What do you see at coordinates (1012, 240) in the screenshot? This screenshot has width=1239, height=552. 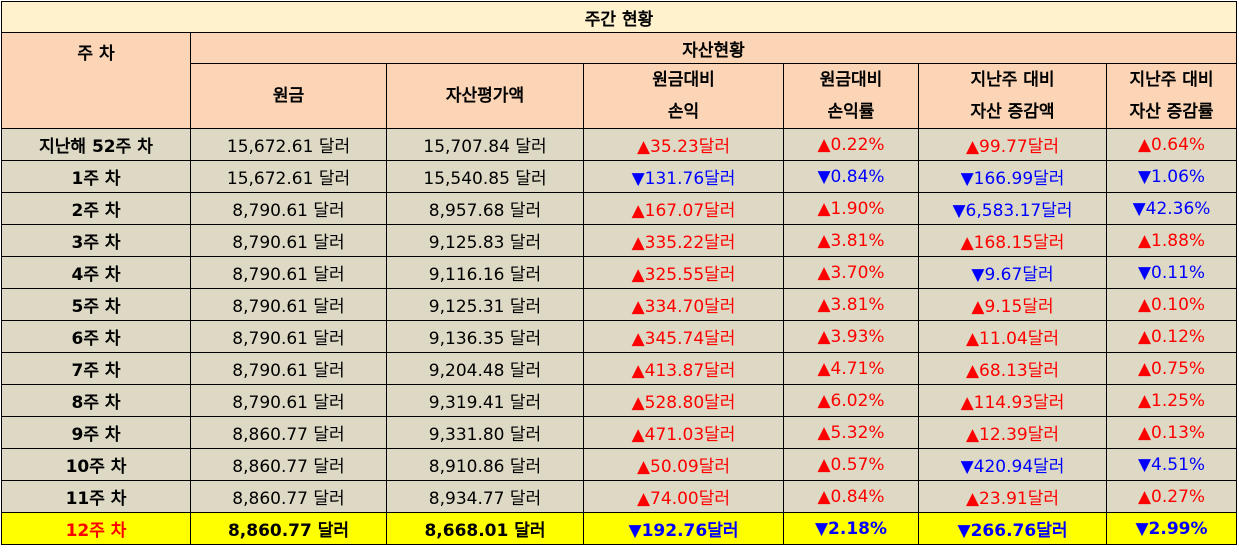 I see `asset-change-cell: ▲168.15달러` at bounding box center [1012, 240].